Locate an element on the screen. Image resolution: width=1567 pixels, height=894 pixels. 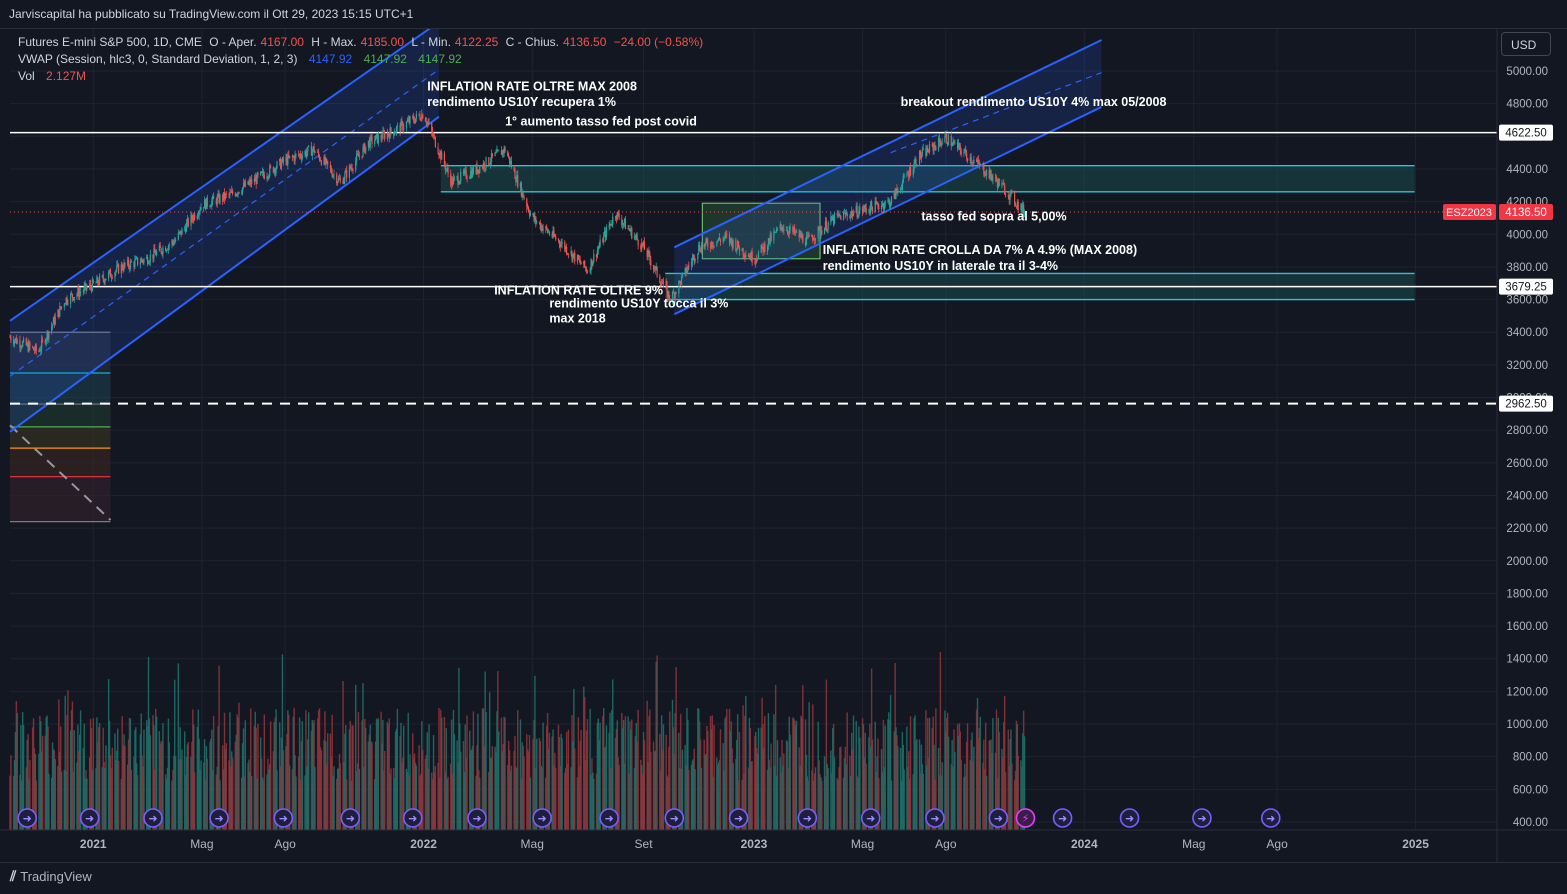
price-tick-label: 2200.00 is located at coordinates (1527, 529).